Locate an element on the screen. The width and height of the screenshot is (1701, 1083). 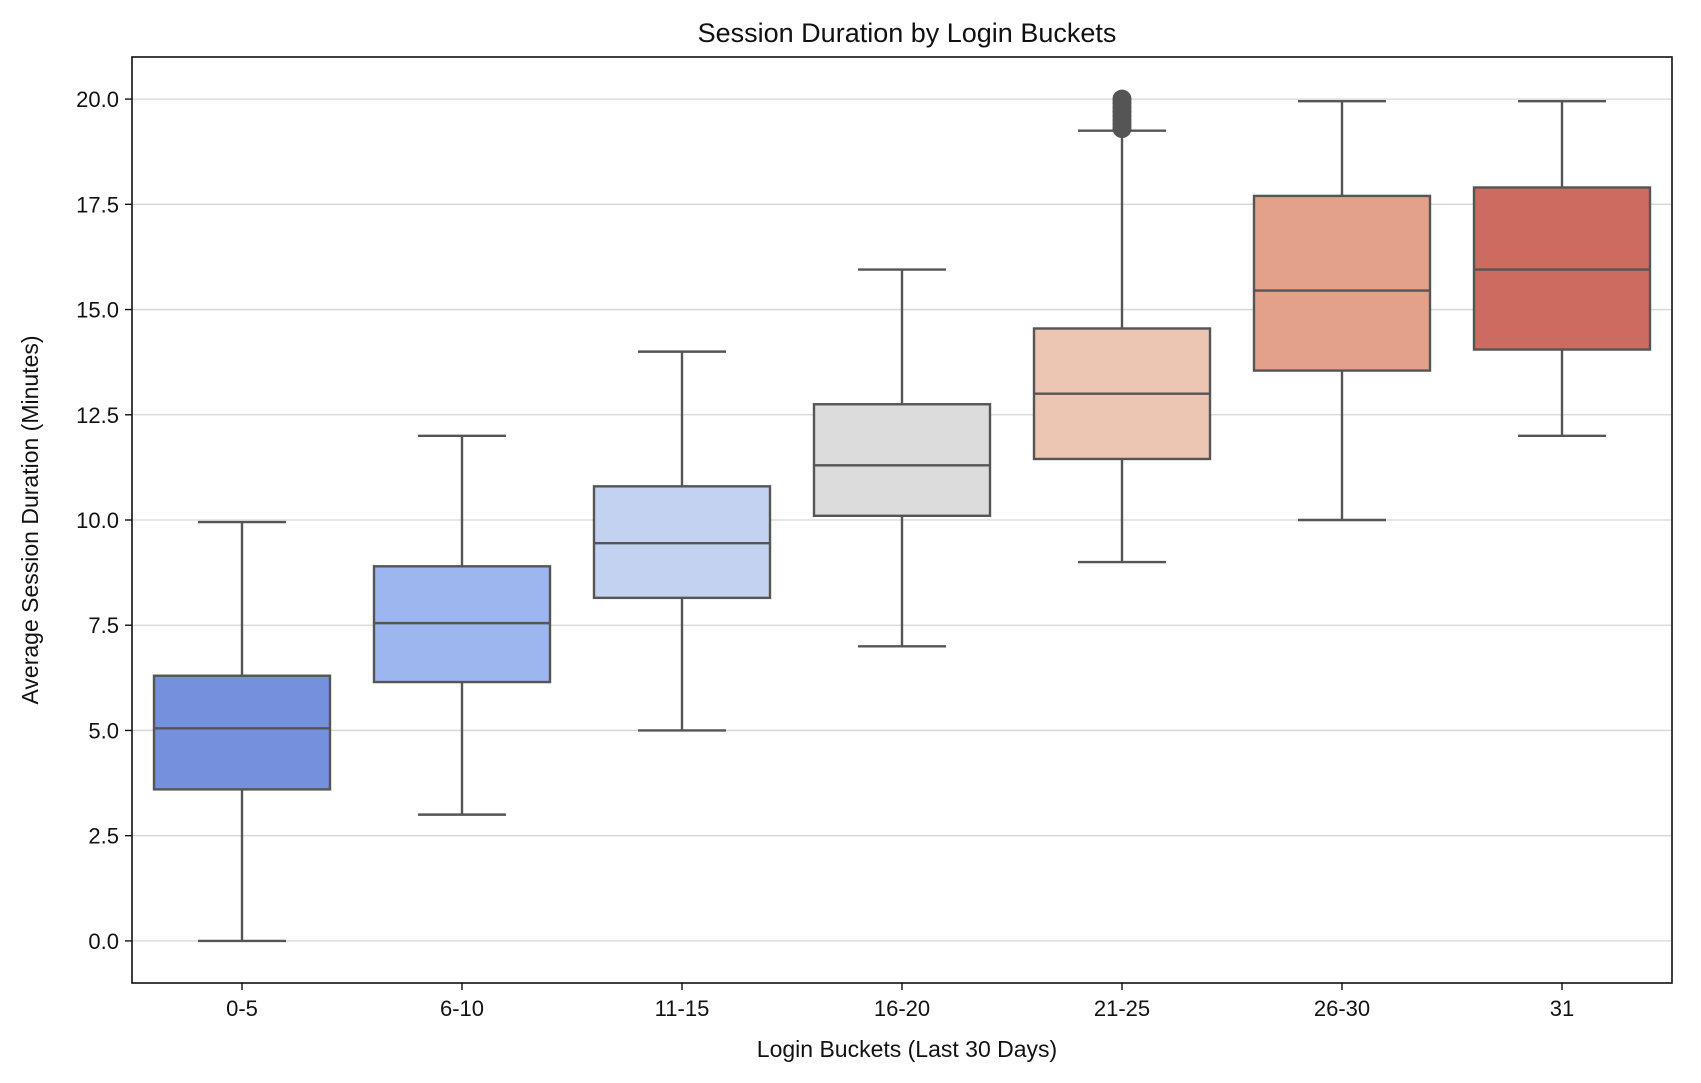
y-tick-label: 10.0 is located at coordinates (97, 520).